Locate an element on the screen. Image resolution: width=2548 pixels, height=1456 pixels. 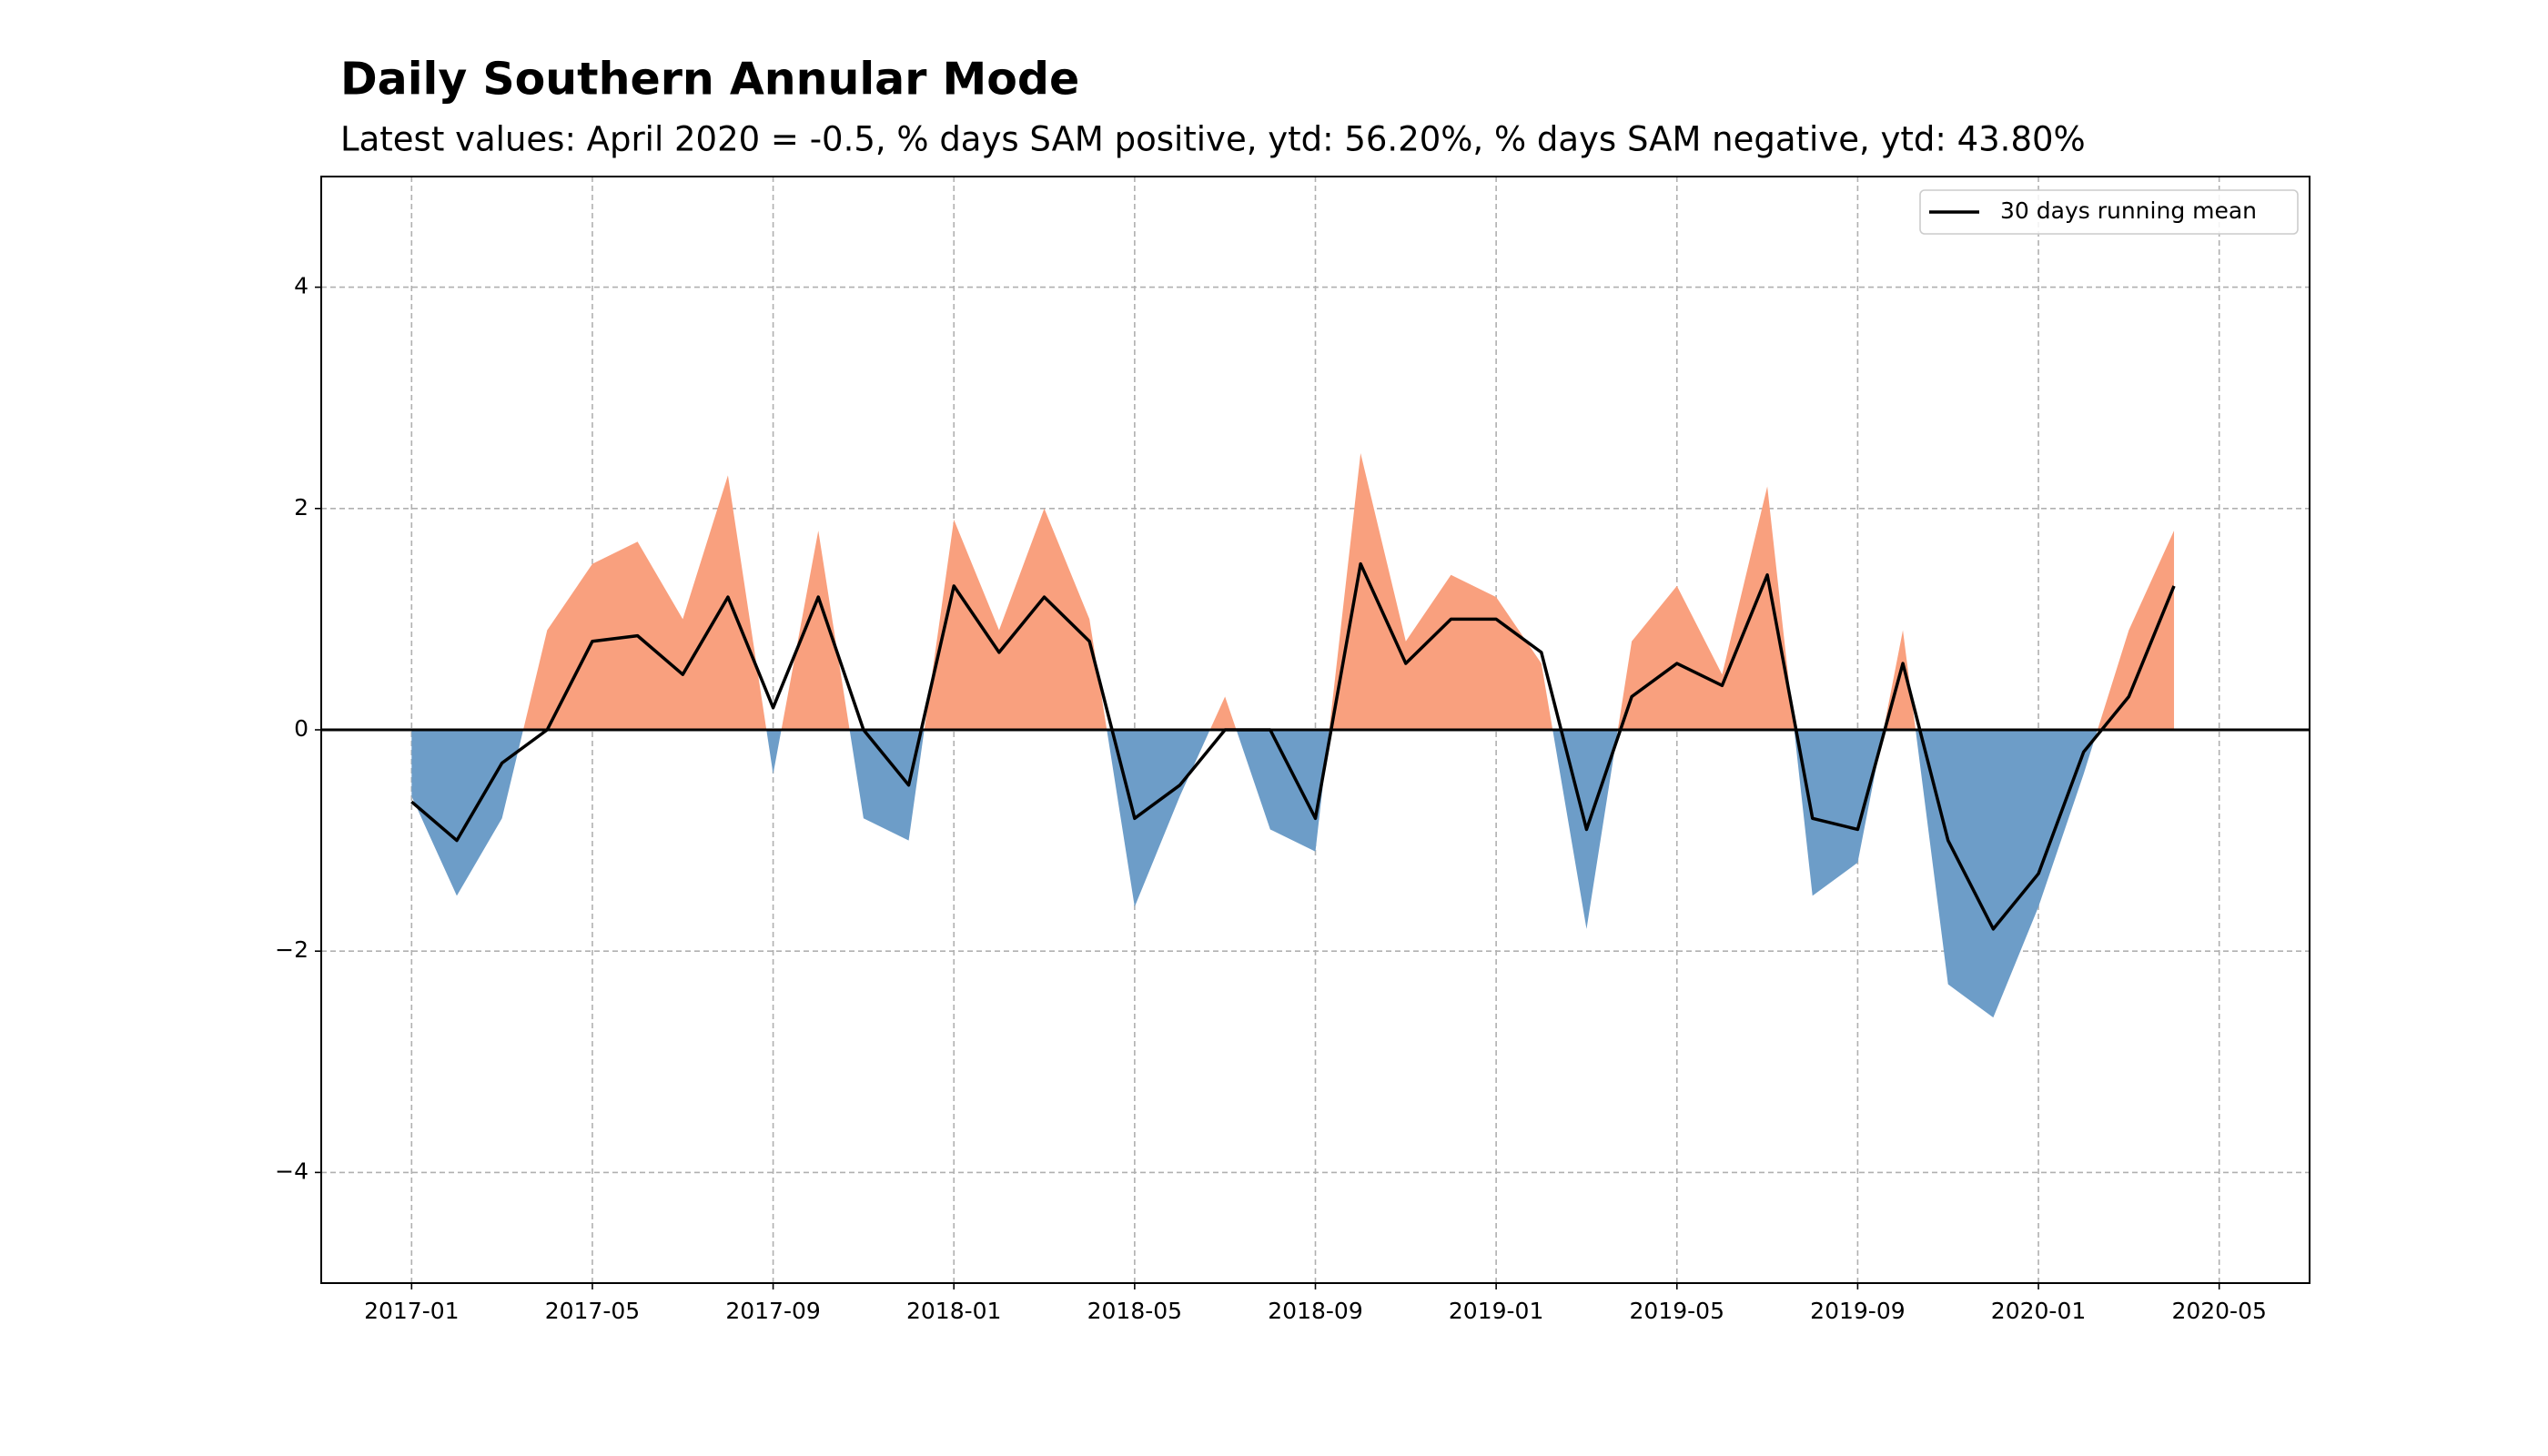
x-tick-label: 2019-05 is located at coordinates (1677, 1311).